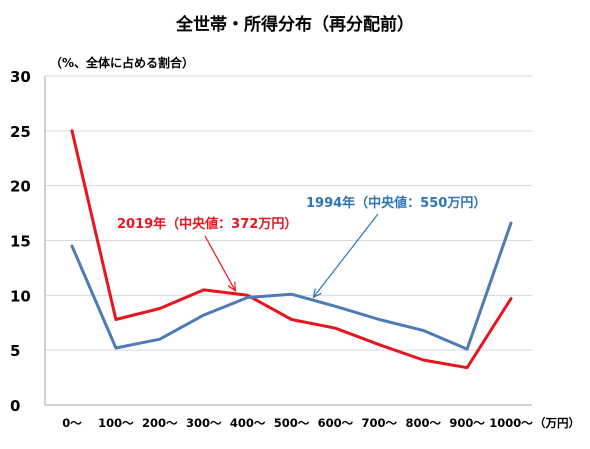  I want to click on y-tick-label: 30, so click(20, 77).